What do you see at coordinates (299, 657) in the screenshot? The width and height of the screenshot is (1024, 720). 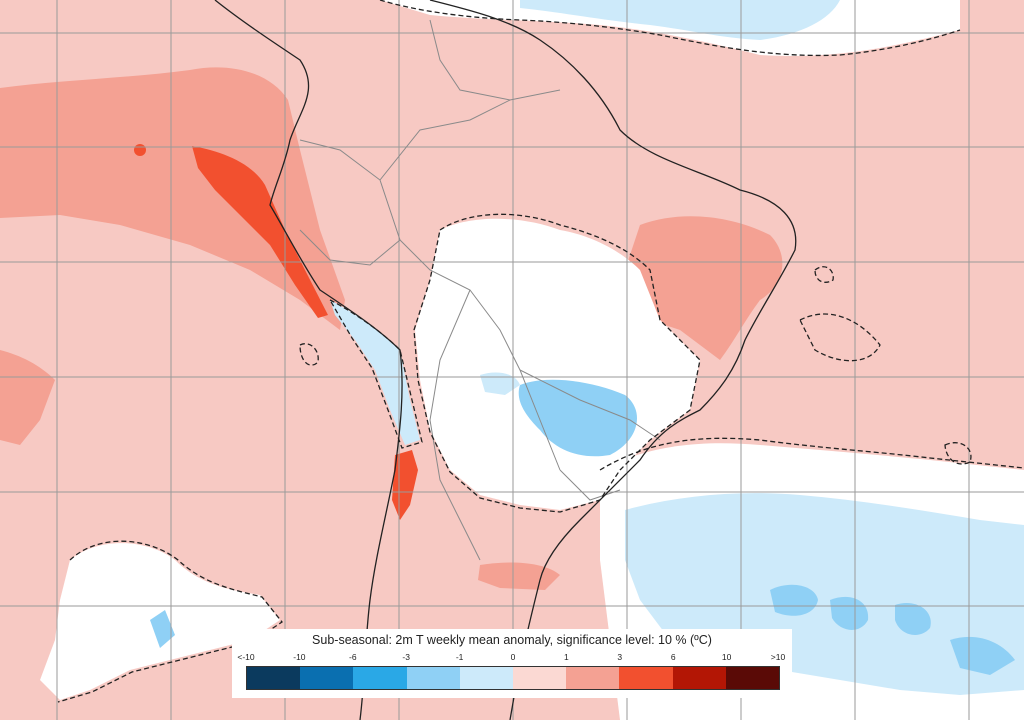 I see `legend-tick-1: -10` at bounding box center [299, 657].